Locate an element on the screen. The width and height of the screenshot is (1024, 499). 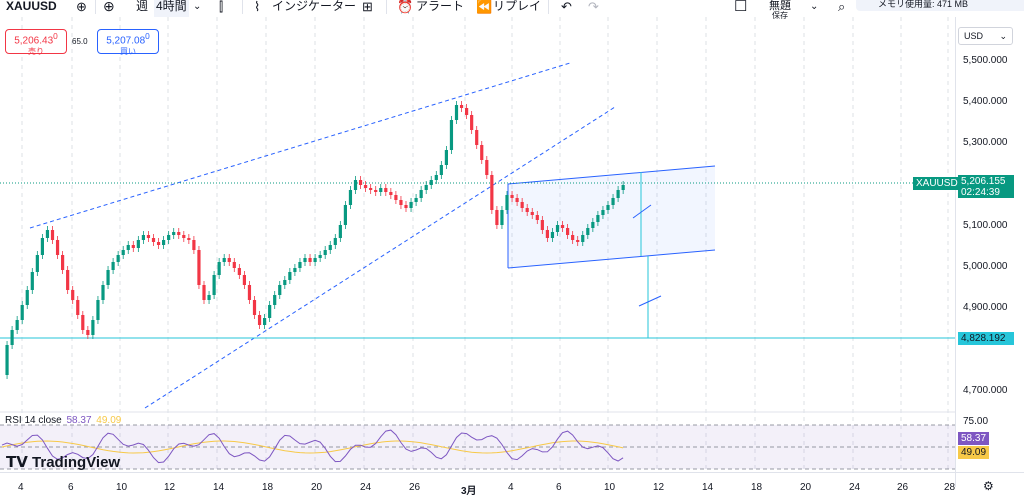
indicators-icon: ⌇ is located at coordinates (257, 7).